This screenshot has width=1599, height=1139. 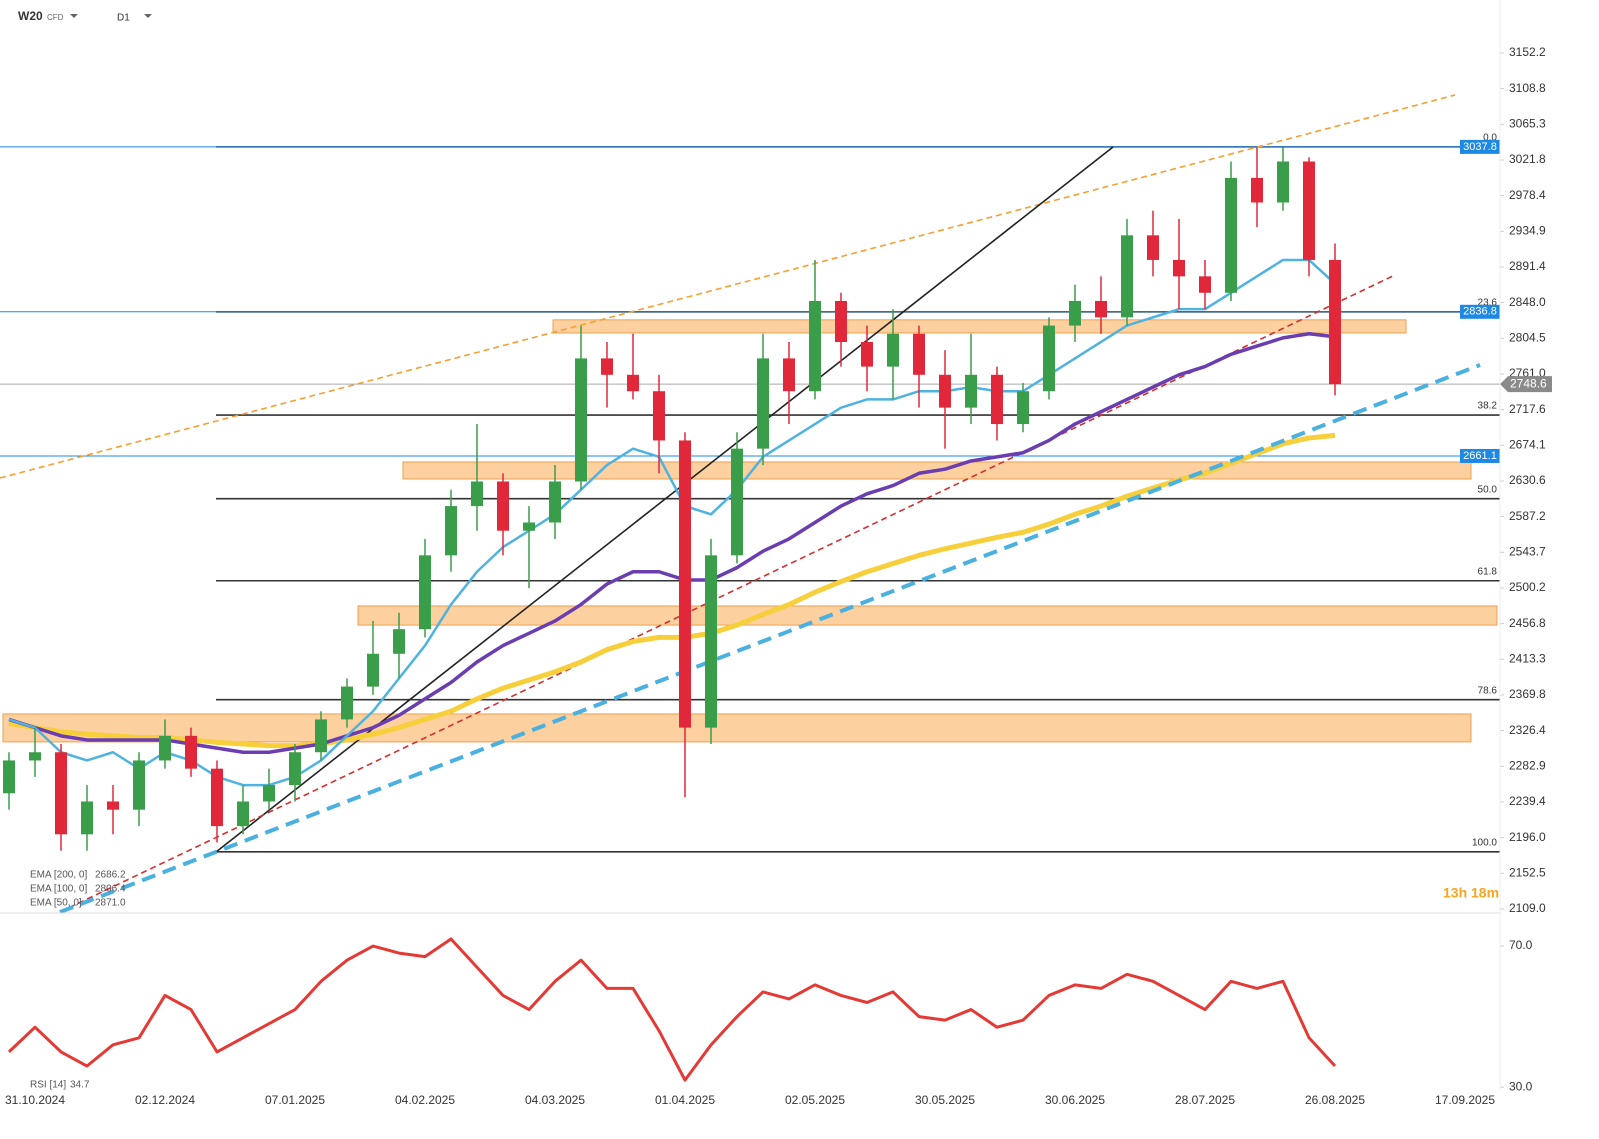 I want to click on y-tick-label: 2891.4, so click(x=1527, y=266).